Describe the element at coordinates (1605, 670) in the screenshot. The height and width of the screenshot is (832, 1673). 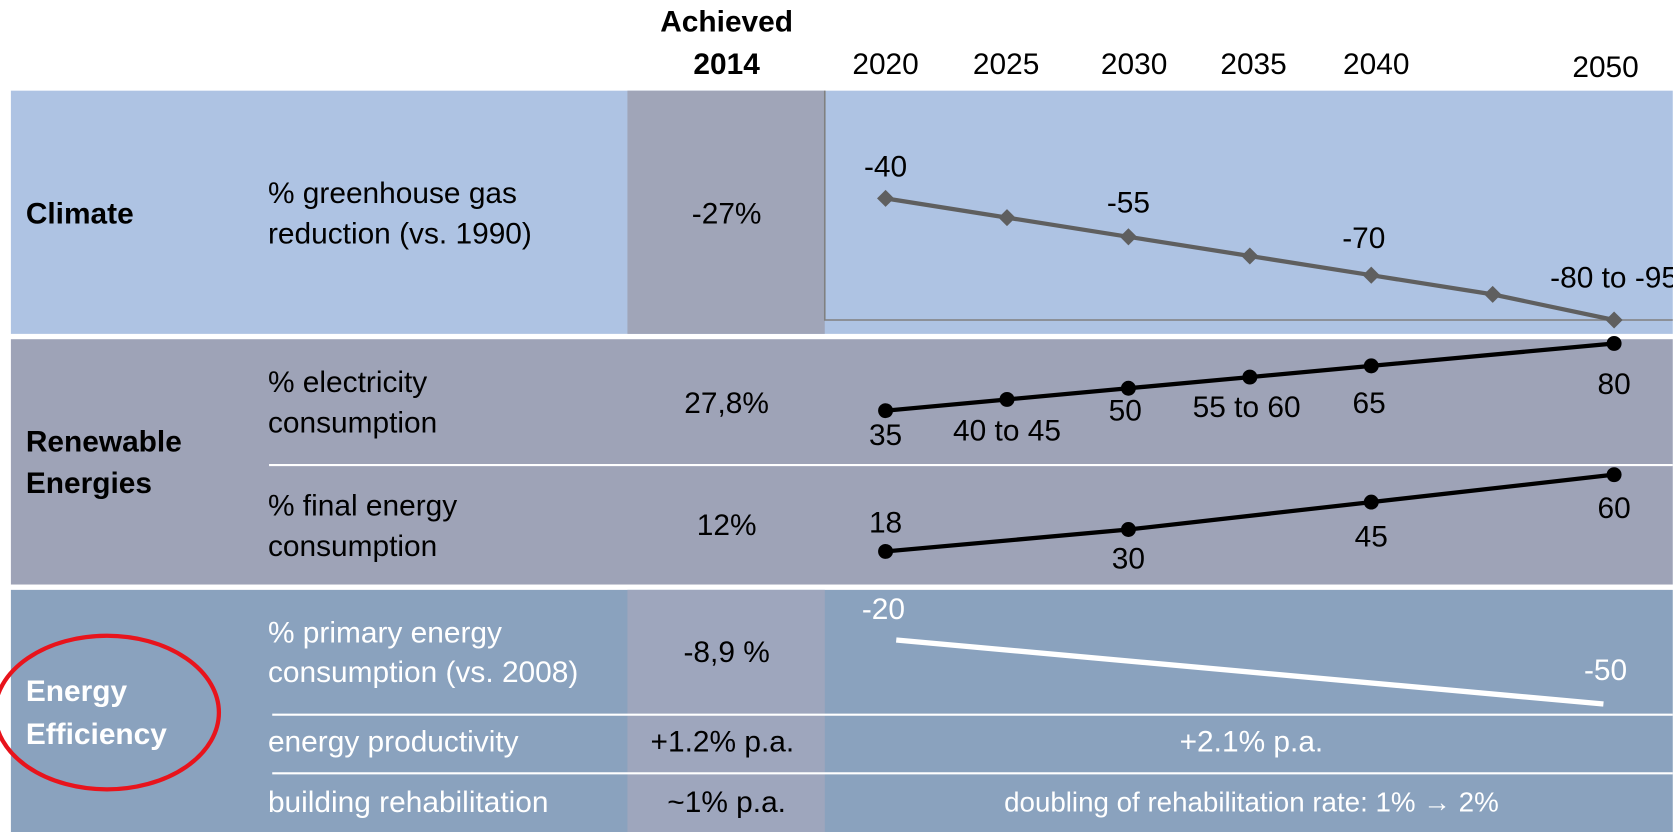
I see `target-label: -50` at that location.